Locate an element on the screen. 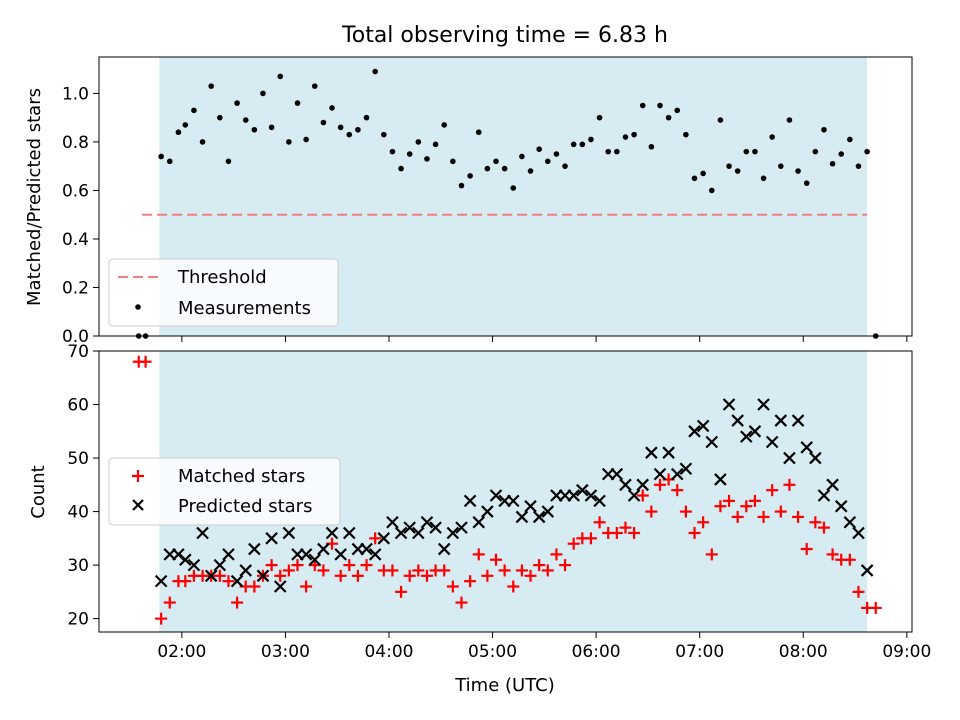  bottom-y-tick-label: 60 is located at coordinates (78, 406).